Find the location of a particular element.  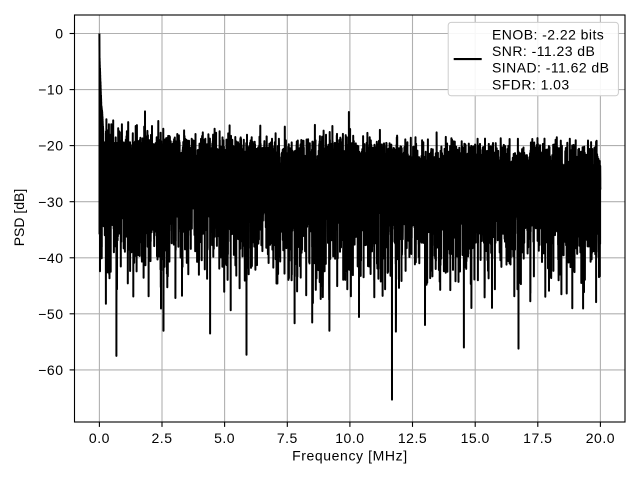

svg-text: ENOB: -2.22 bits is located at coordinates (548, 34).